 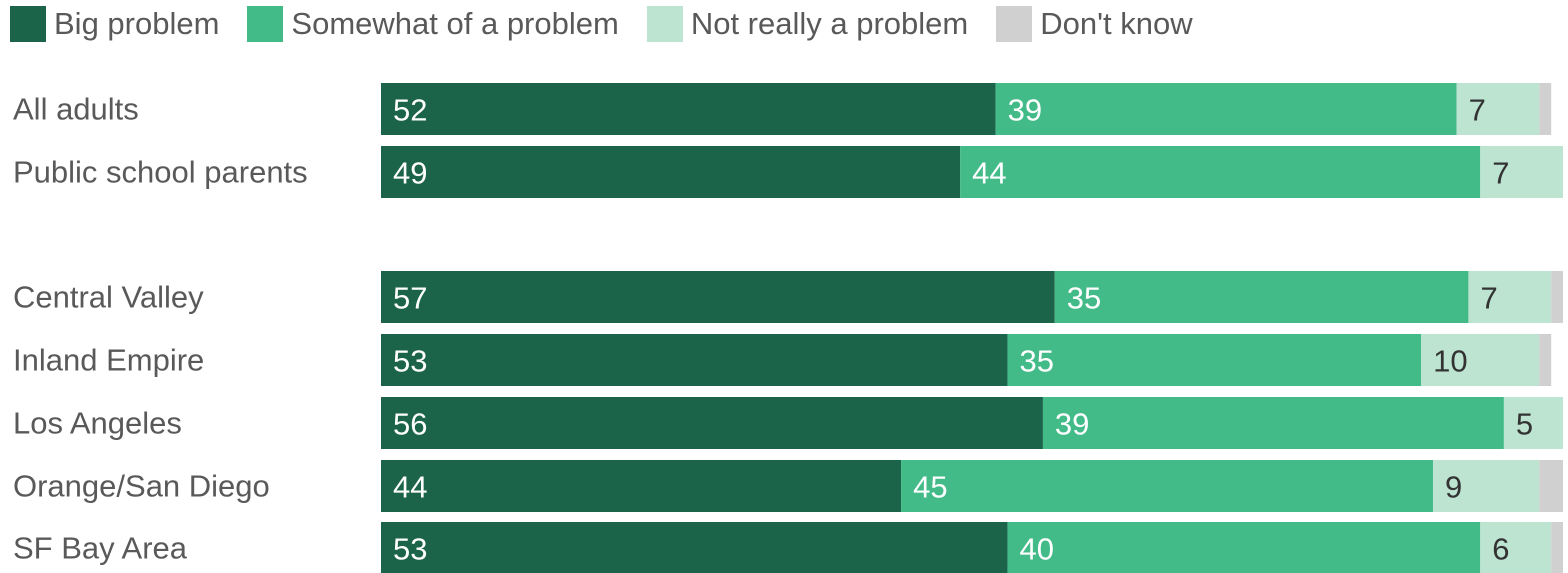 What do you see at coordinates (1557, 297) in the screenshot?
I see `bar-segment-central-valley-don-t-know` at bounding box center [1557, 297].